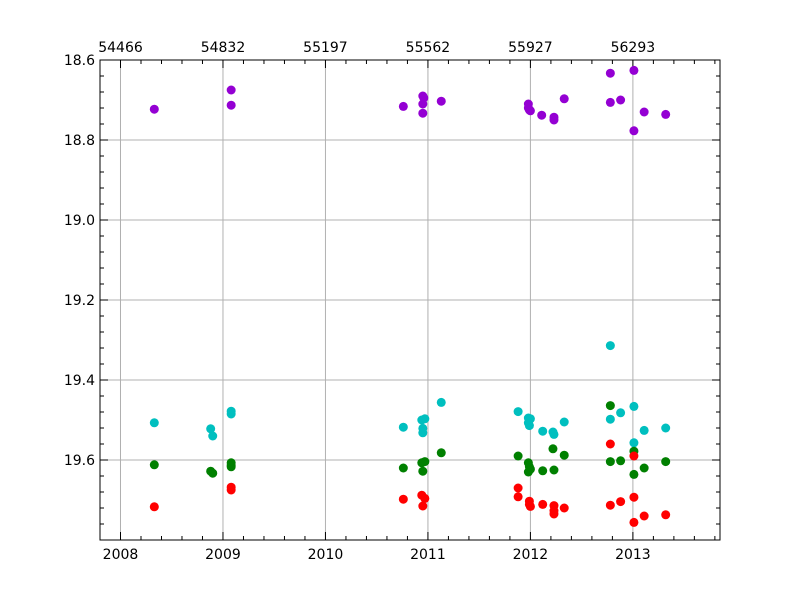 The image size is (800, 600). I want to click on top-tick-label: 55562, so click(428, 48).